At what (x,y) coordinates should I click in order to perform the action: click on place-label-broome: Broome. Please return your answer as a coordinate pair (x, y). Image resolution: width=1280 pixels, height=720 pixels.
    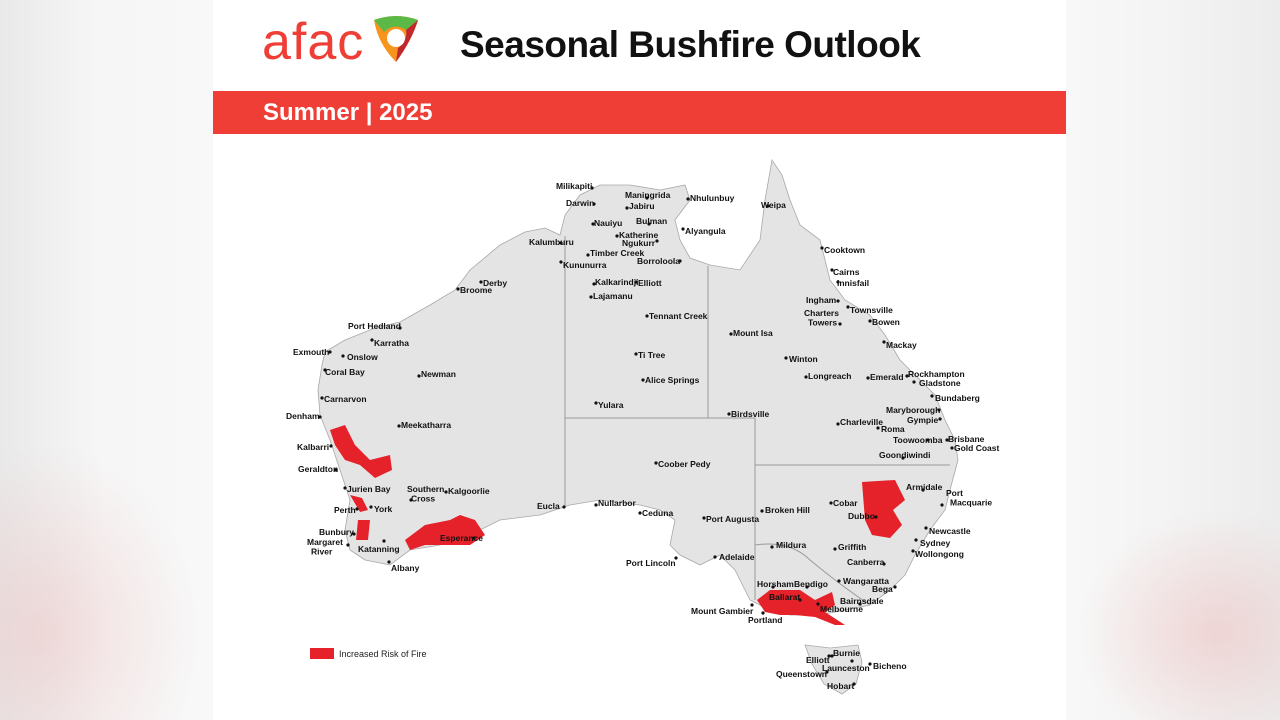
    Looking at the image, I should click on (476, 290).